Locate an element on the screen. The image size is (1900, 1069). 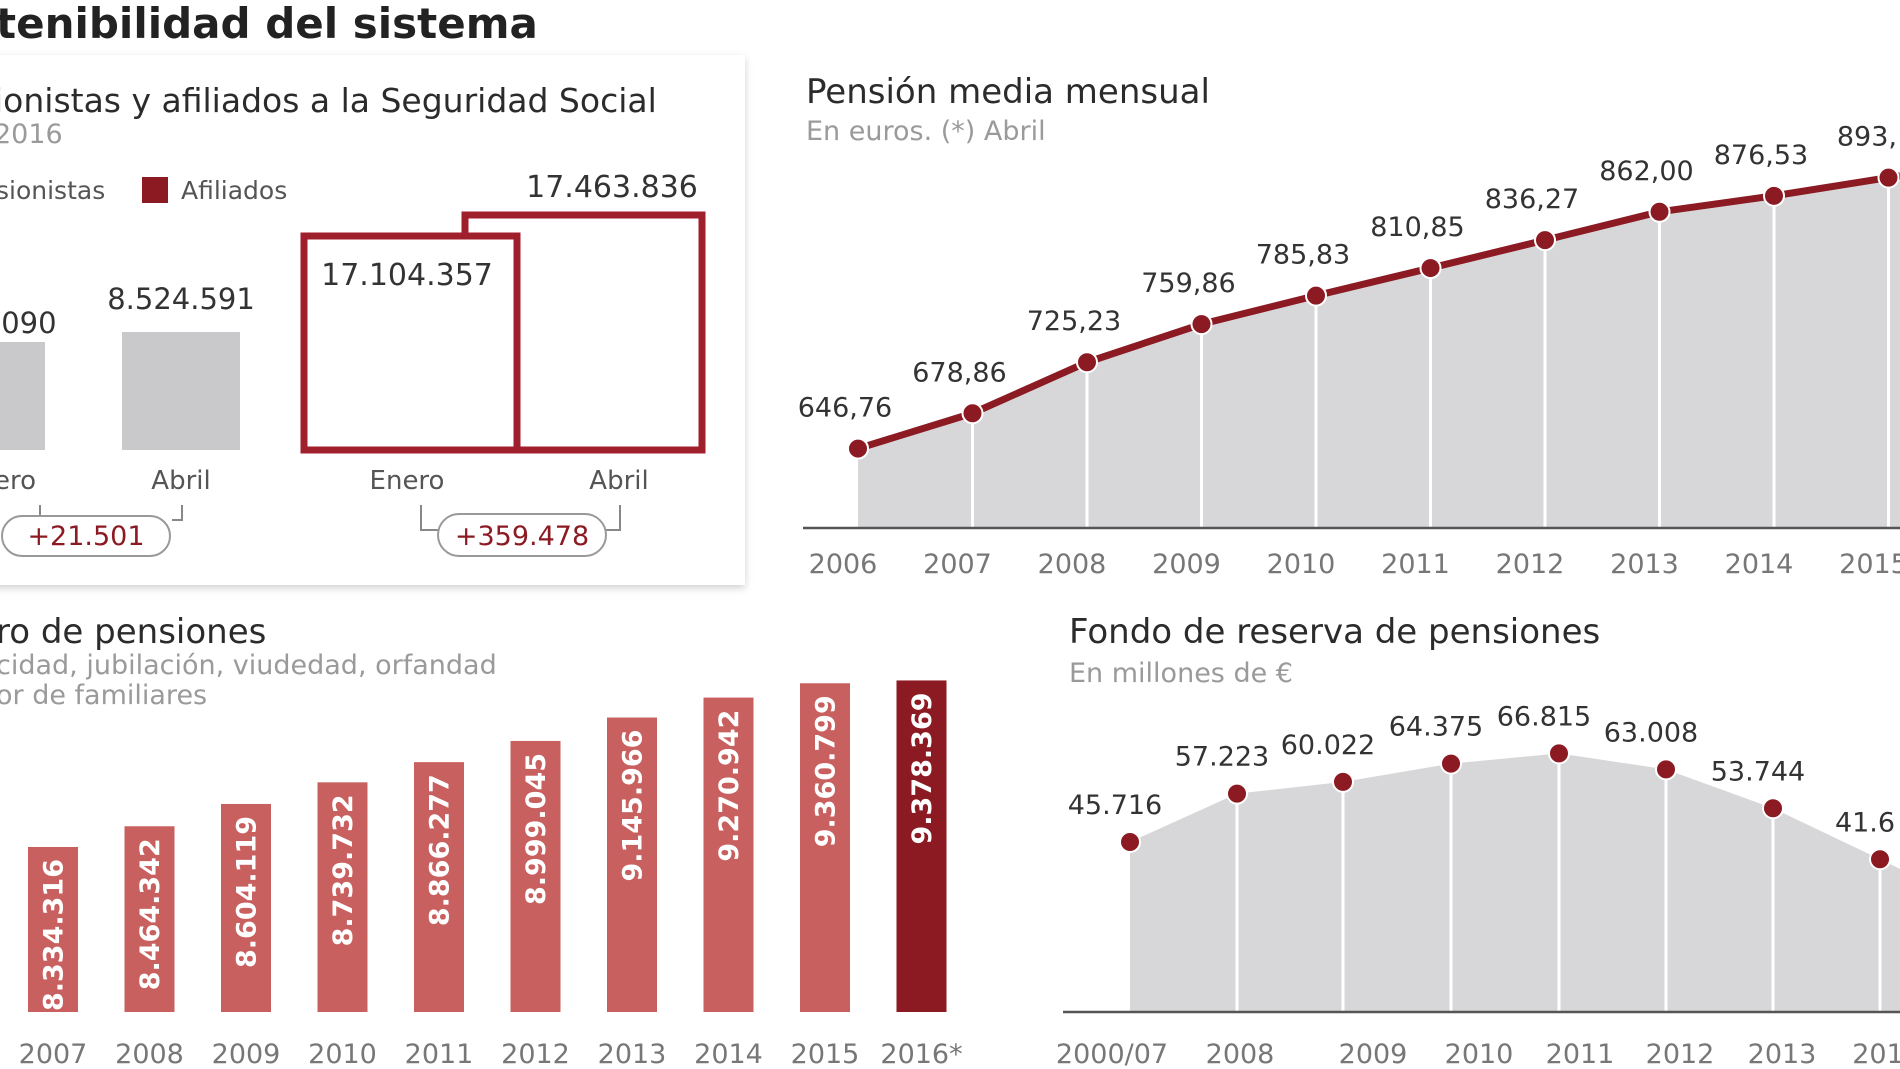
box-afiliados-enero is located at coordinates (410, 343).